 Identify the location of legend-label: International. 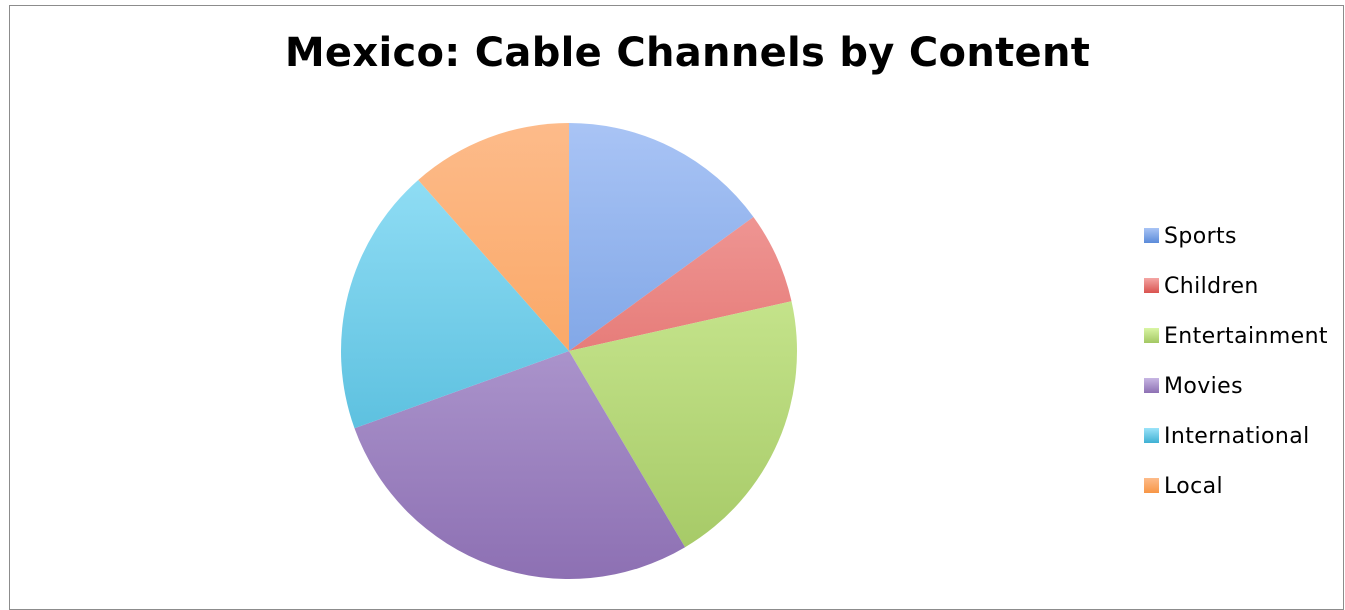
(1237, 436).